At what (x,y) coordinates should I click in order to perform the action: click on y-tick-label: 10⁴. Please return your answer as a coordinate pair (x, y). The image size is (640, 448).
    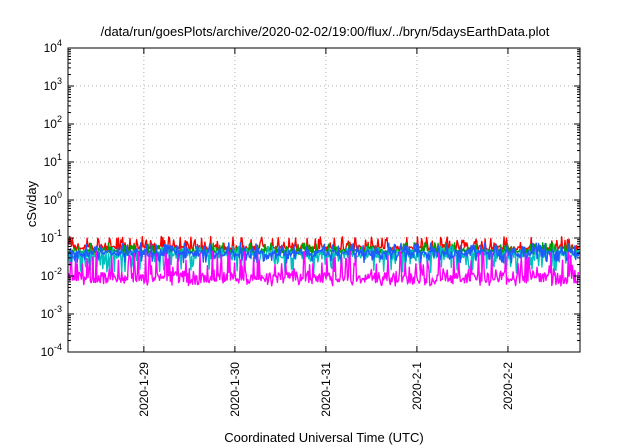
    Looking at the image, I should click on (53, 46).